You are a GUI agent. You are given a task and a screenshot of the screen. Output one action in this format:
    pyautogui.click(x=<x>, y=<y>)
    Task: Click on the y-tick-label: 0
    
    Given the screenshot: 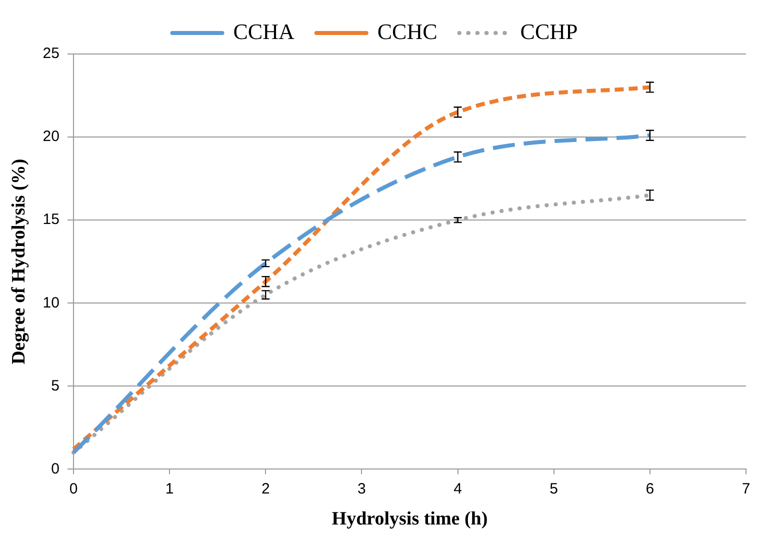 What is the action you would take?
    pyautogui.click(x=55, y=469)
    